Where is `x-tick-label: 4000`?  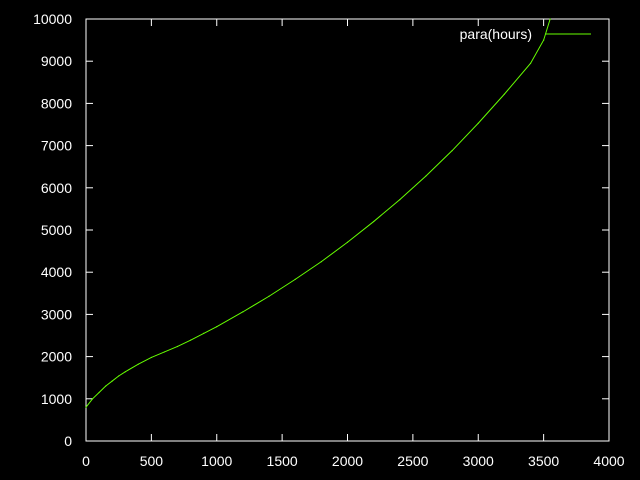 x-tick-label: 4000 is located at coordinates (608, 461).